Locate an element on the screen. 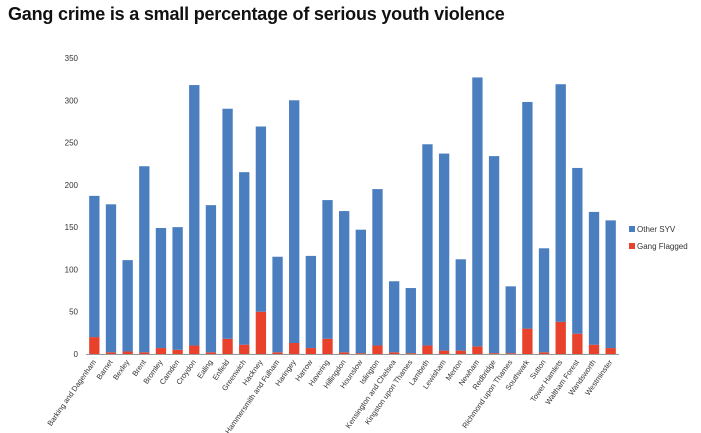 This screenshot has width=701, height=433. y-tick-label: 100 is located at coordinates (72, 269).